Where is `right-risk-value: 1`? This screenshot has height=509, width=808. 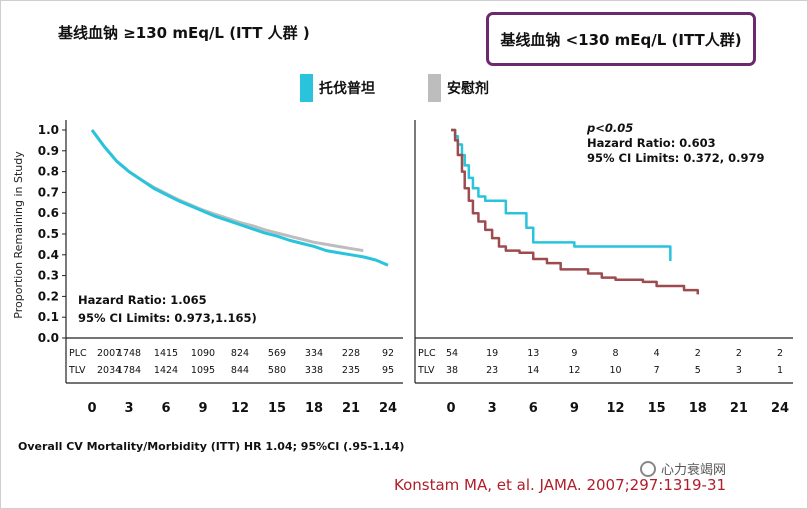 right-risk-value: 1 is located at coordinates (780, 370).